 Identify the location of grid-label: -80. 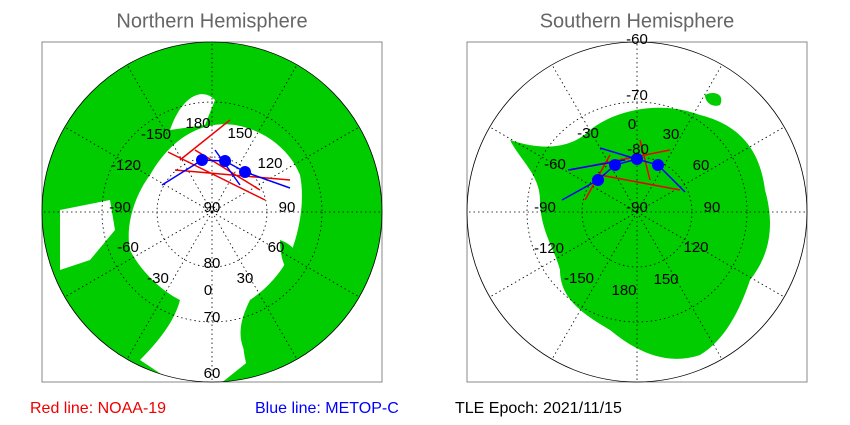
(638, 149).